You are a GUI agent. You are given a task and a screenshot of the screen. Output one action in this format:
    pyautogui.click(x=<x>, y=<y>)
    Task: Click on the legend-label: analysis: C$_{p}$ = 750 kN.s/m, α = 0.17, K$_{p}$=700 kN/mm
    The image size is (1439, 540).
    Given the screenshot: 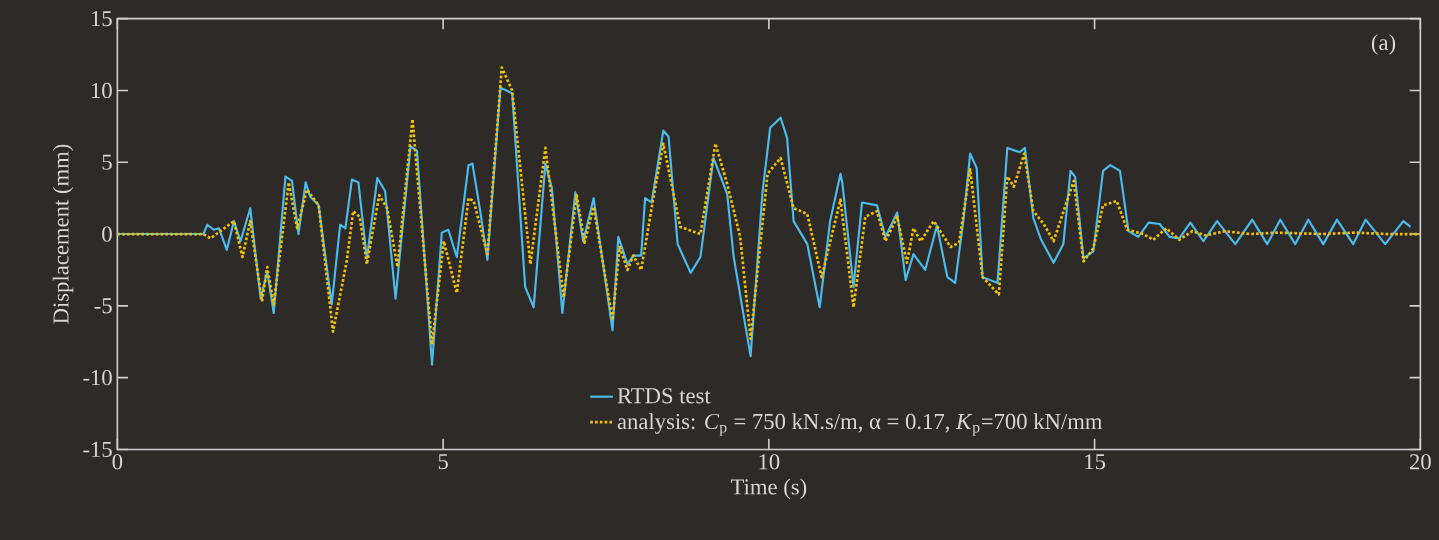 What is the action you would take?
    pyautogui.click(x=860, y=424)
    